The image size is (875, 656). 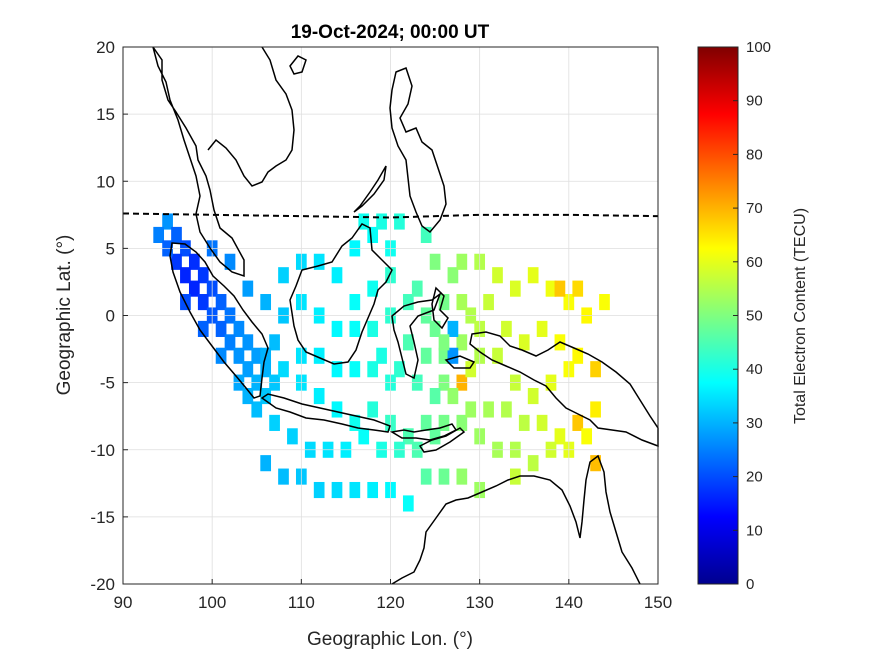 What do you see at coordinates (341, 294) in the screenshot?
I see `coastline-borneo` at bounding box center [341, 294].